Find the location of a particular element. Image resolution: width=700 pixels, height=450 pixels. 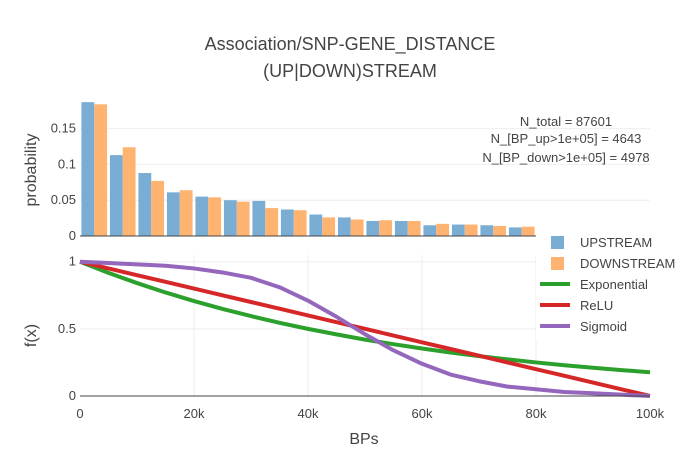

annotation-n-total: N_total = 87601 is located at coordinates (566, 121).